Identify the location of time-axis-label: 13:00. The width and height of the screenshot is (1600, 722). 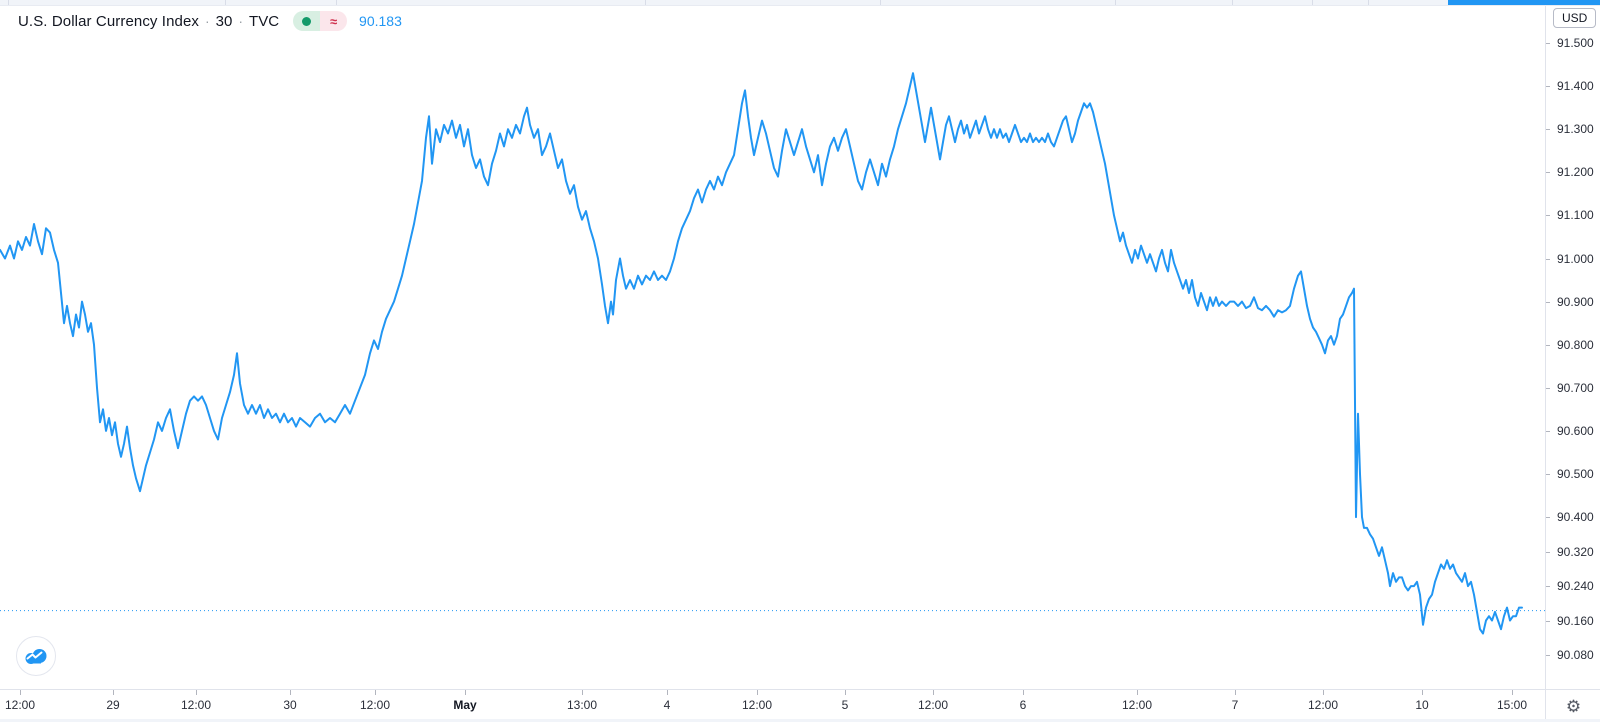
(582, 705).